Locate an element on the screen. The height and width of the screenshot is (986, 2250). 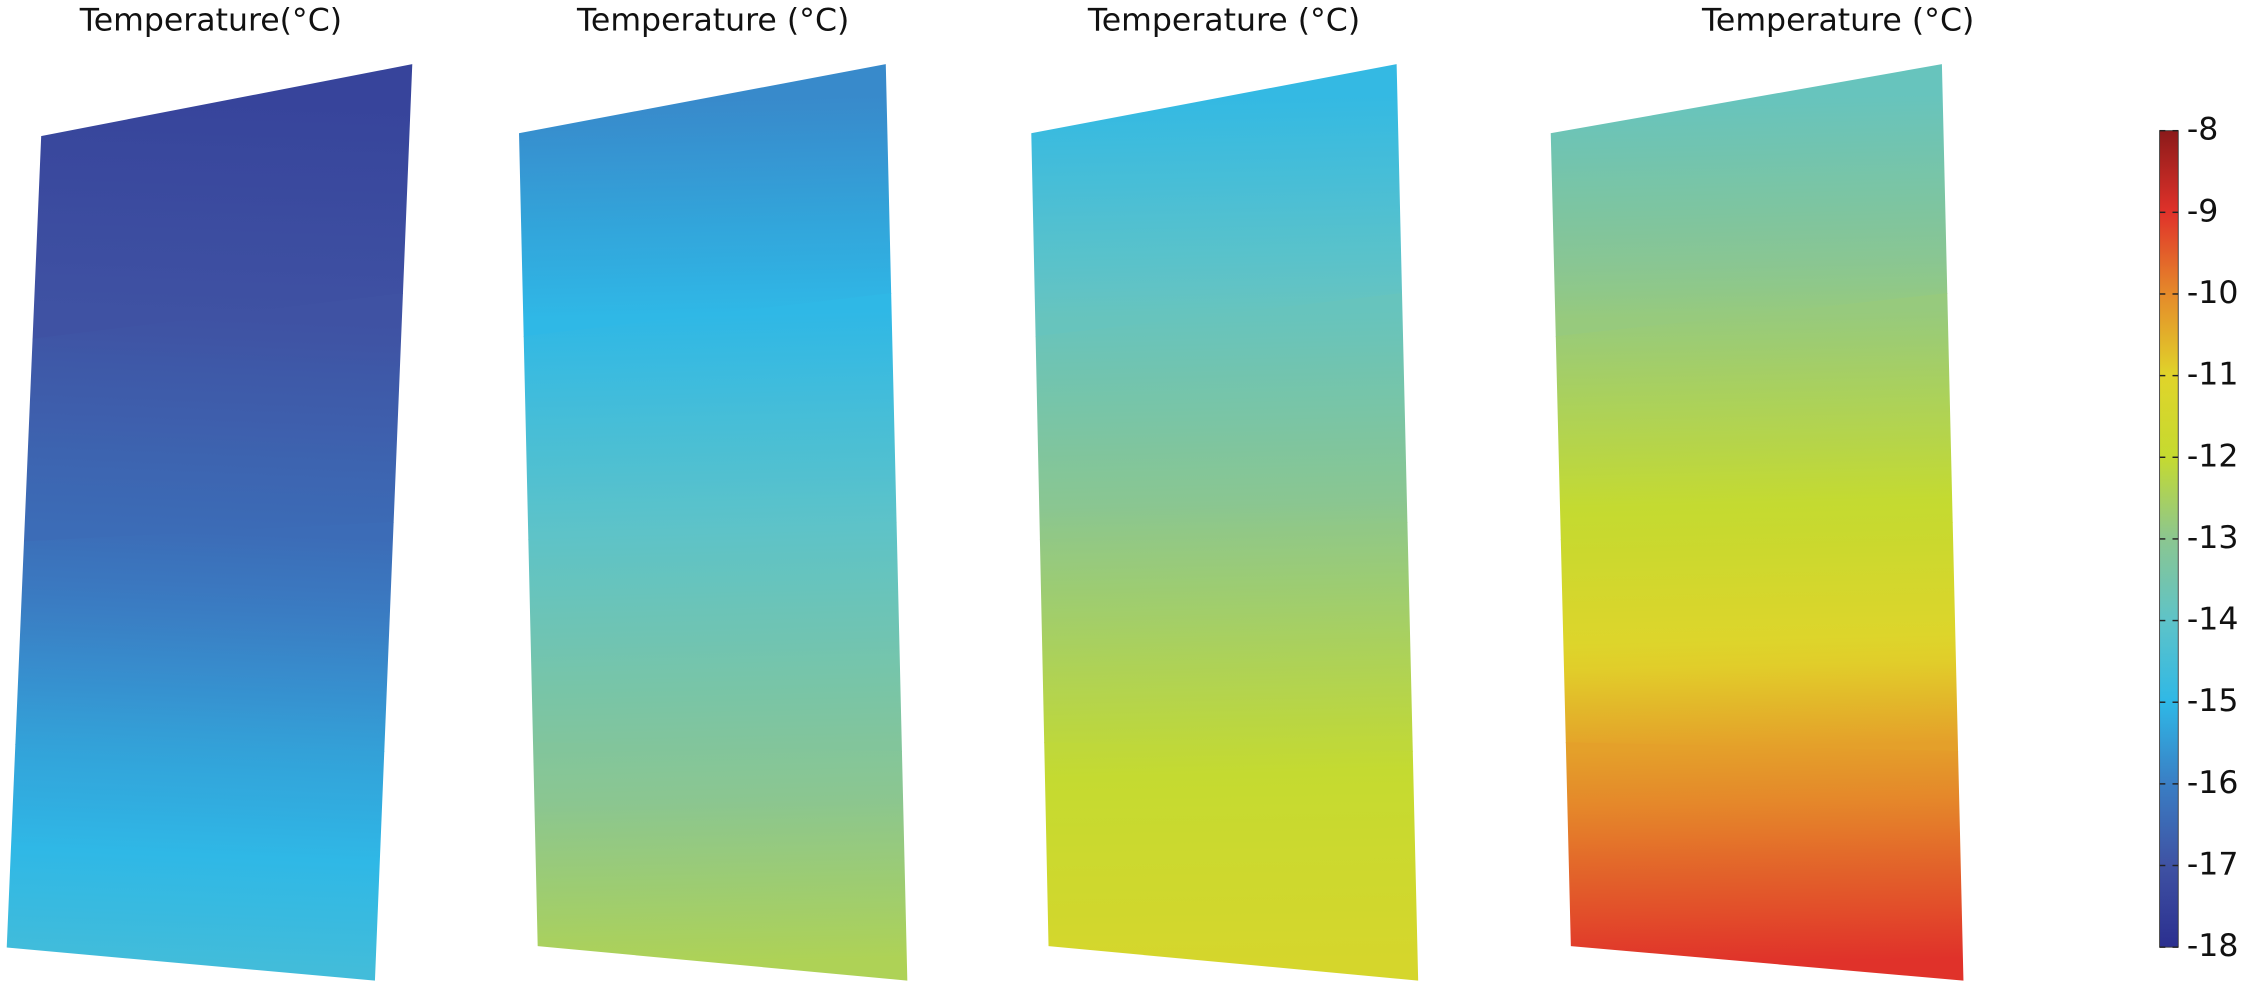
colorbar-tick-label: -9 is located at coordinates (2202, 211).